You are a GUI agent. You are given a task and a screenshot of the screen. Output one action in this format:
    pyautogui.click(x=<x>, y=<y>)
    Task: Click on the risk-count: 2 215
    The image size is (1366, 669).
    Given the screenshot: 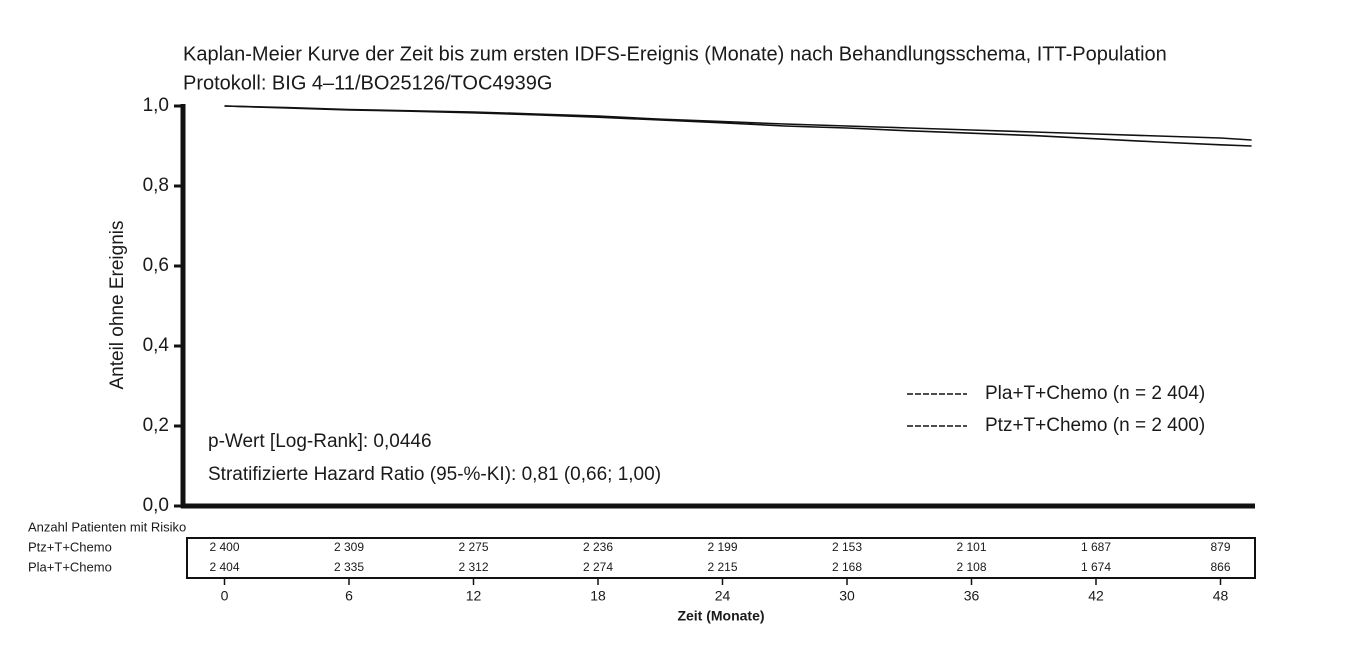 What is the action you would take?
    pyautogui.click(x=722, y=567)
    